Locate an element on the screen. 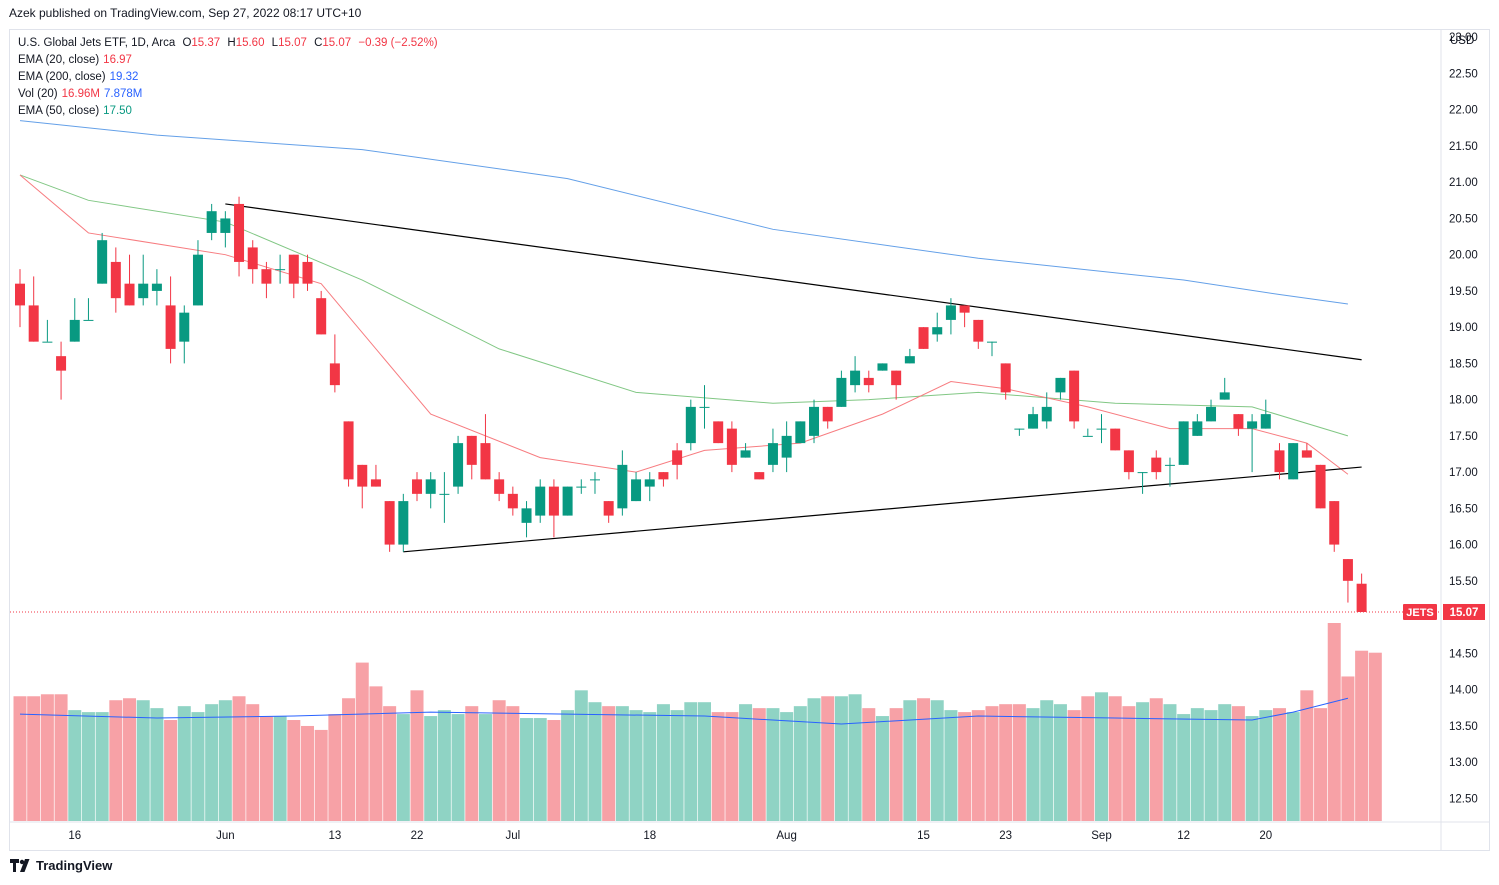 The height and width of the screenshot is (885, 1499). ema20-legend: EMA (20, close) 16.97 is located at coordinates (228, 60).